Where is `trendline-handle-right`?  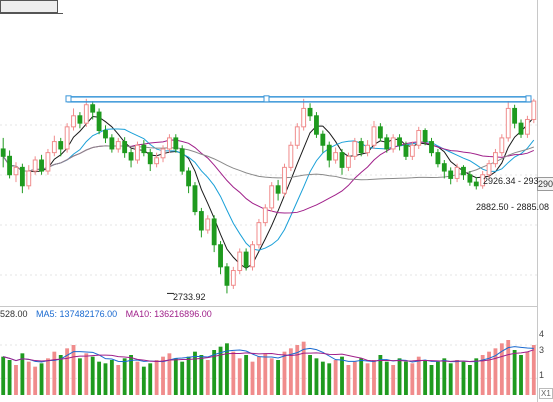 trendline-handle-right is located at coordinates (528, 99).